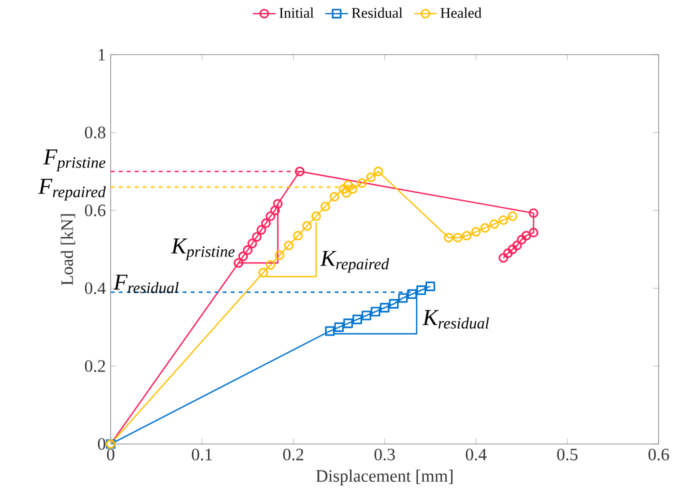 The width and height of the screenshot is (692, 502). What do you see at coordinates (95, 210) in the screenshot?
I see `y-tick-label: 0.6` at bounding box center [95, 210].